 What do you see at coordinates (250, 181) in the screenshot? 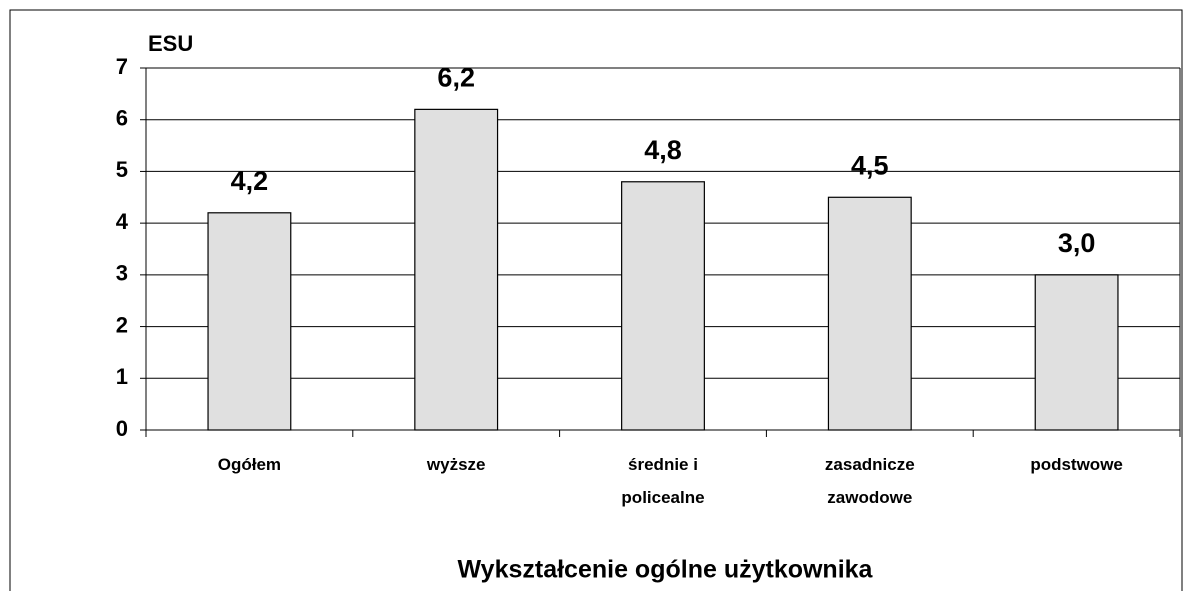
I see `value-label: 4,2` at bounding box center [250, 181].